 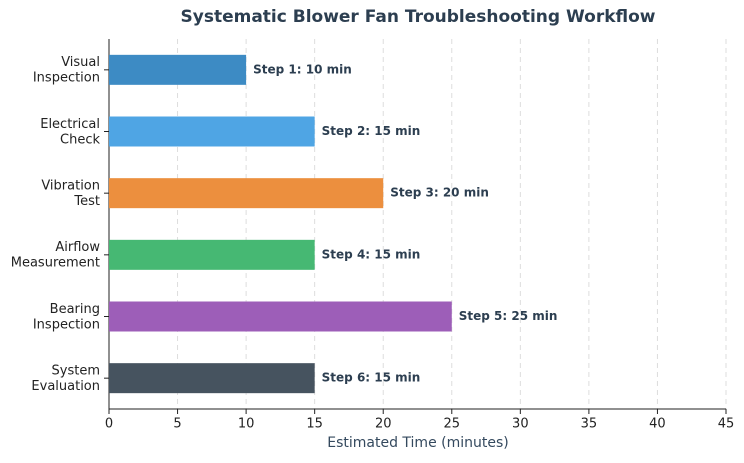 I want to click on x-tick-label: 25, so click(x=452, y=424).